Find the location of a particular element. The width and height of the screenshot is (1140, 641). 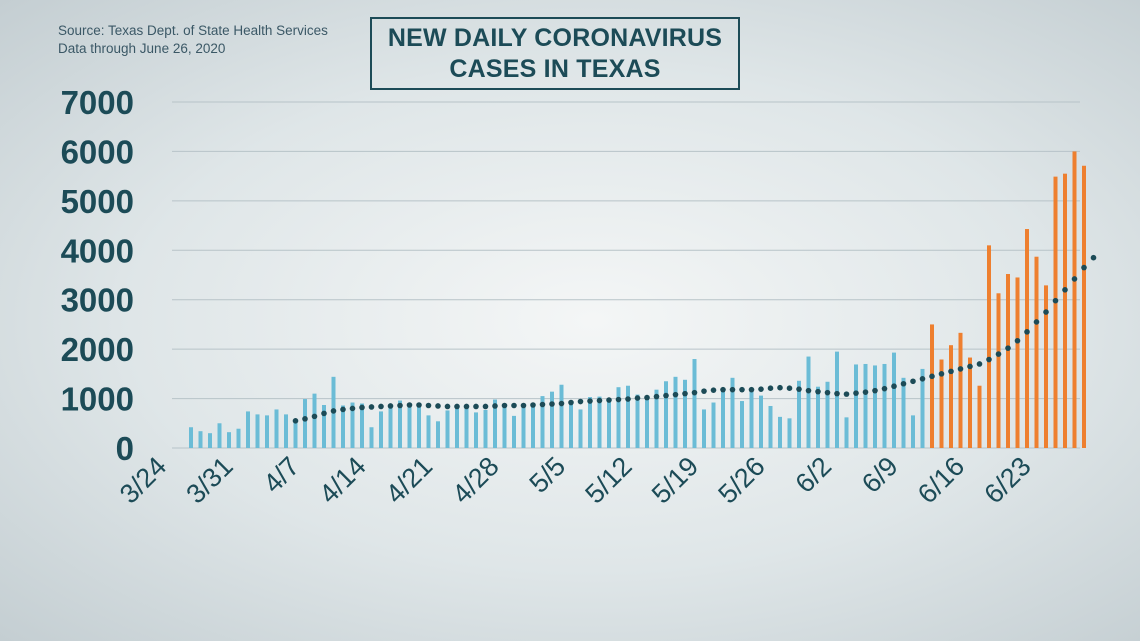

y-tick-label: 7000 is located at coordinates (97, 102).